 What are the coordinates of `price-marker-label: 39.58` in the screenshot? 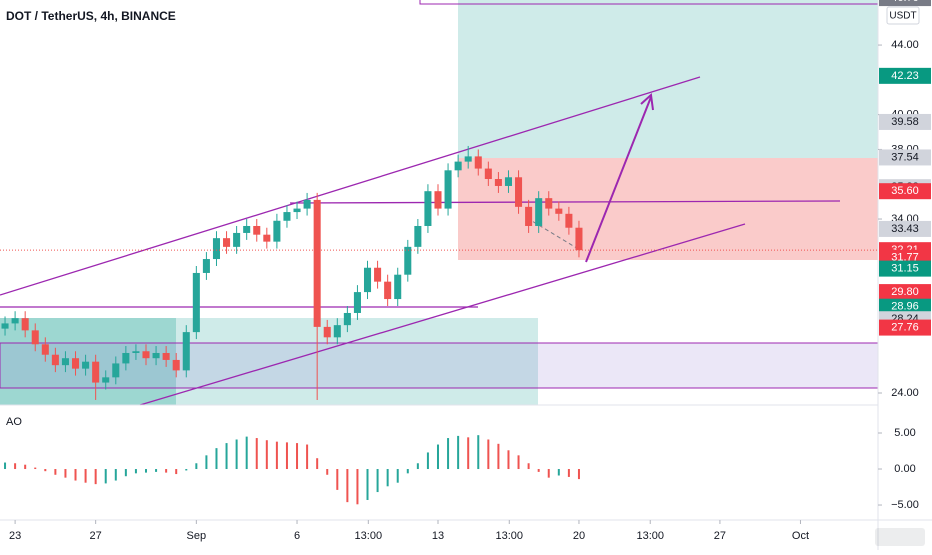 It's located at (905, 122).